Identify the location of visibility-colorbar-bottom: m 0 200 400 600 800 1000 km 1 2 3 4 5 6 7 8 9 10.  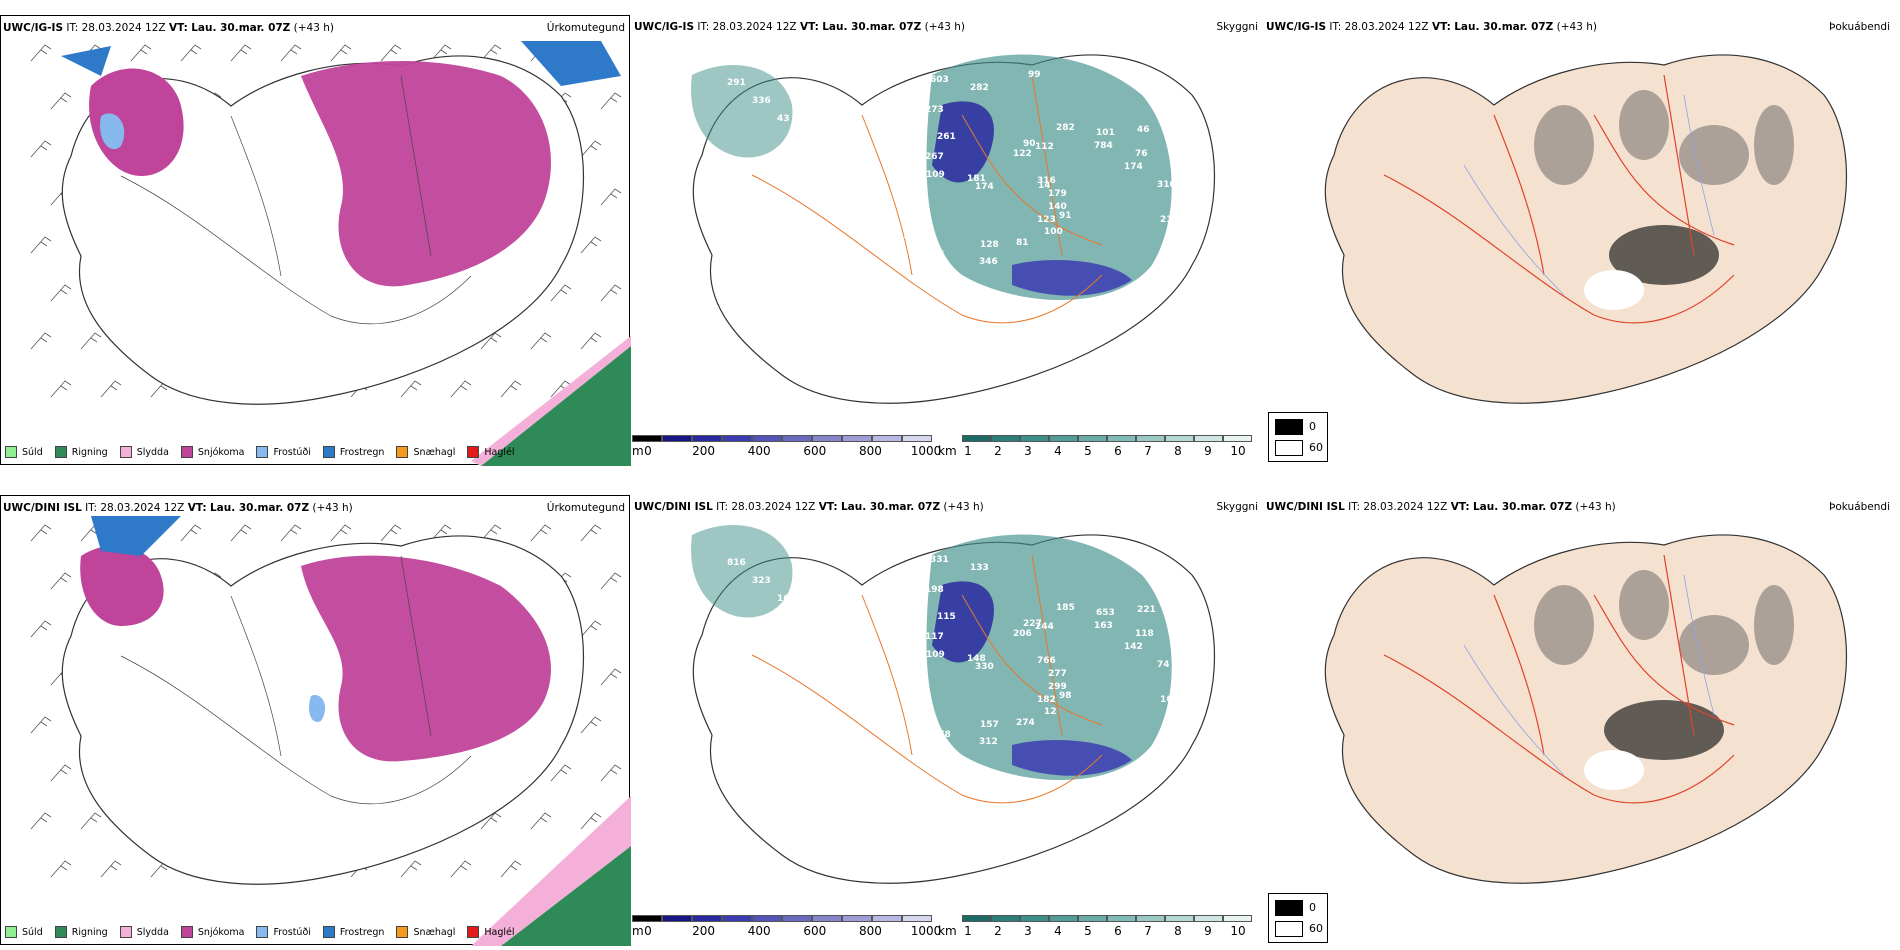
(942, 930).